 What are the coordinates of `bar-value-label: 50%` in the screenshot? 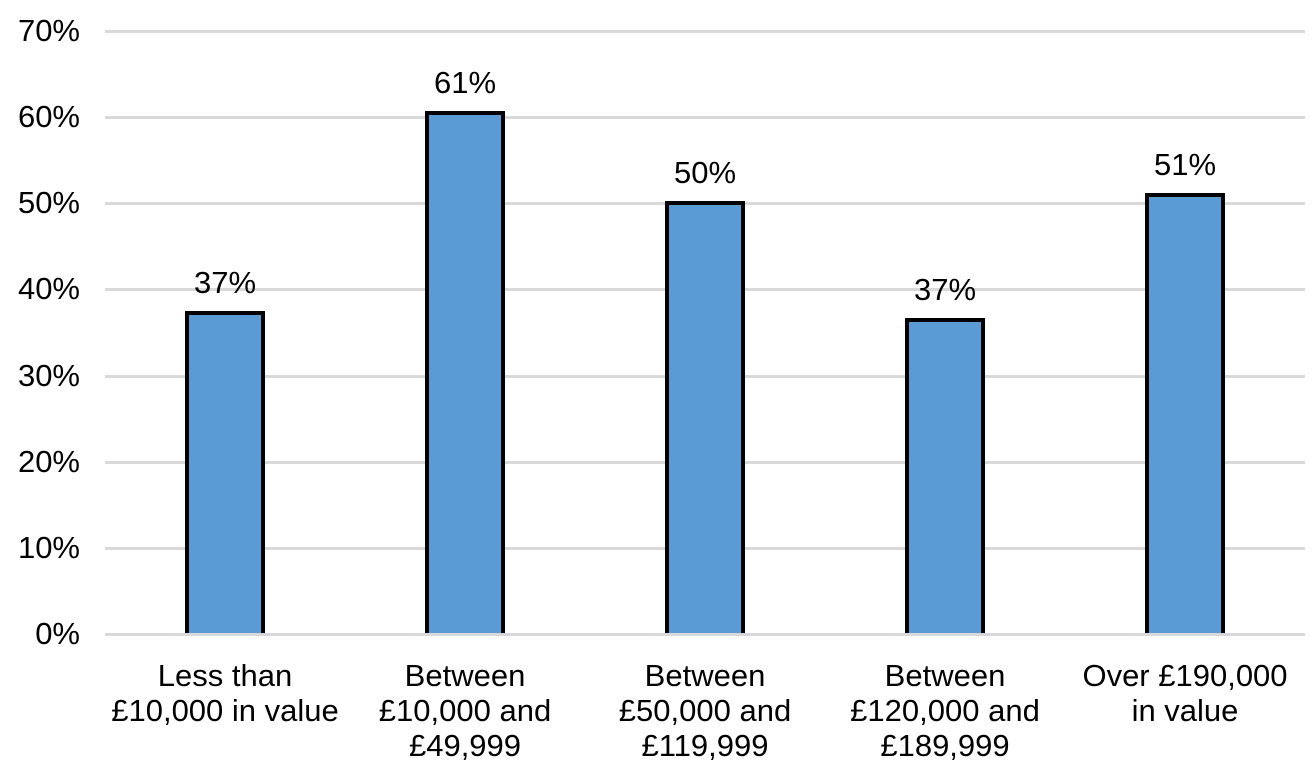 It's located at (705, 173).